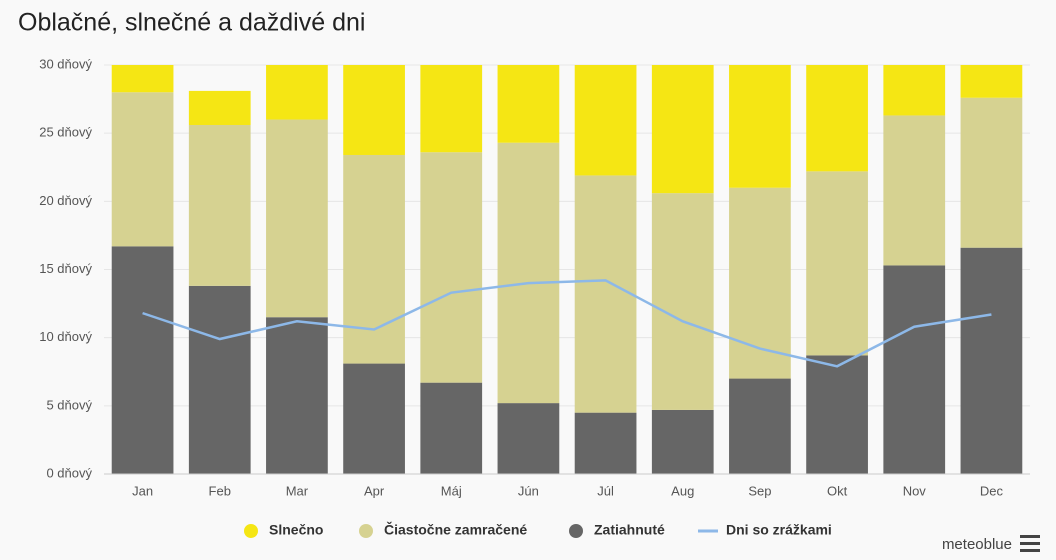 Image resolution: width=1056 pixels, height=560 pixels. What do you see at coordinates (191, 23) in the screenshot?
I see `chart-title: Oblačné, slnečné a daždivé dni` at bounding box center [191, 23].